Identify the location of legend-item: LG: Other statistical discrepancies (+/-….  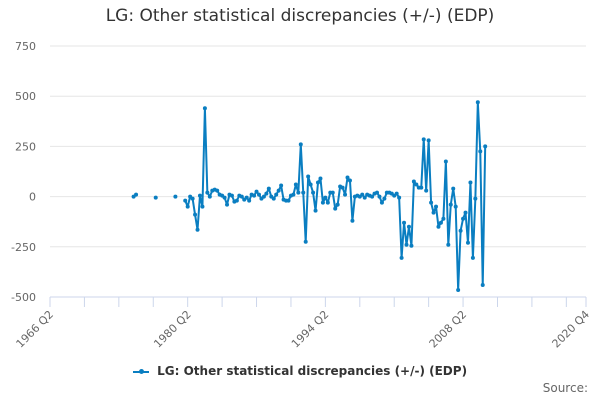
(300, 371).